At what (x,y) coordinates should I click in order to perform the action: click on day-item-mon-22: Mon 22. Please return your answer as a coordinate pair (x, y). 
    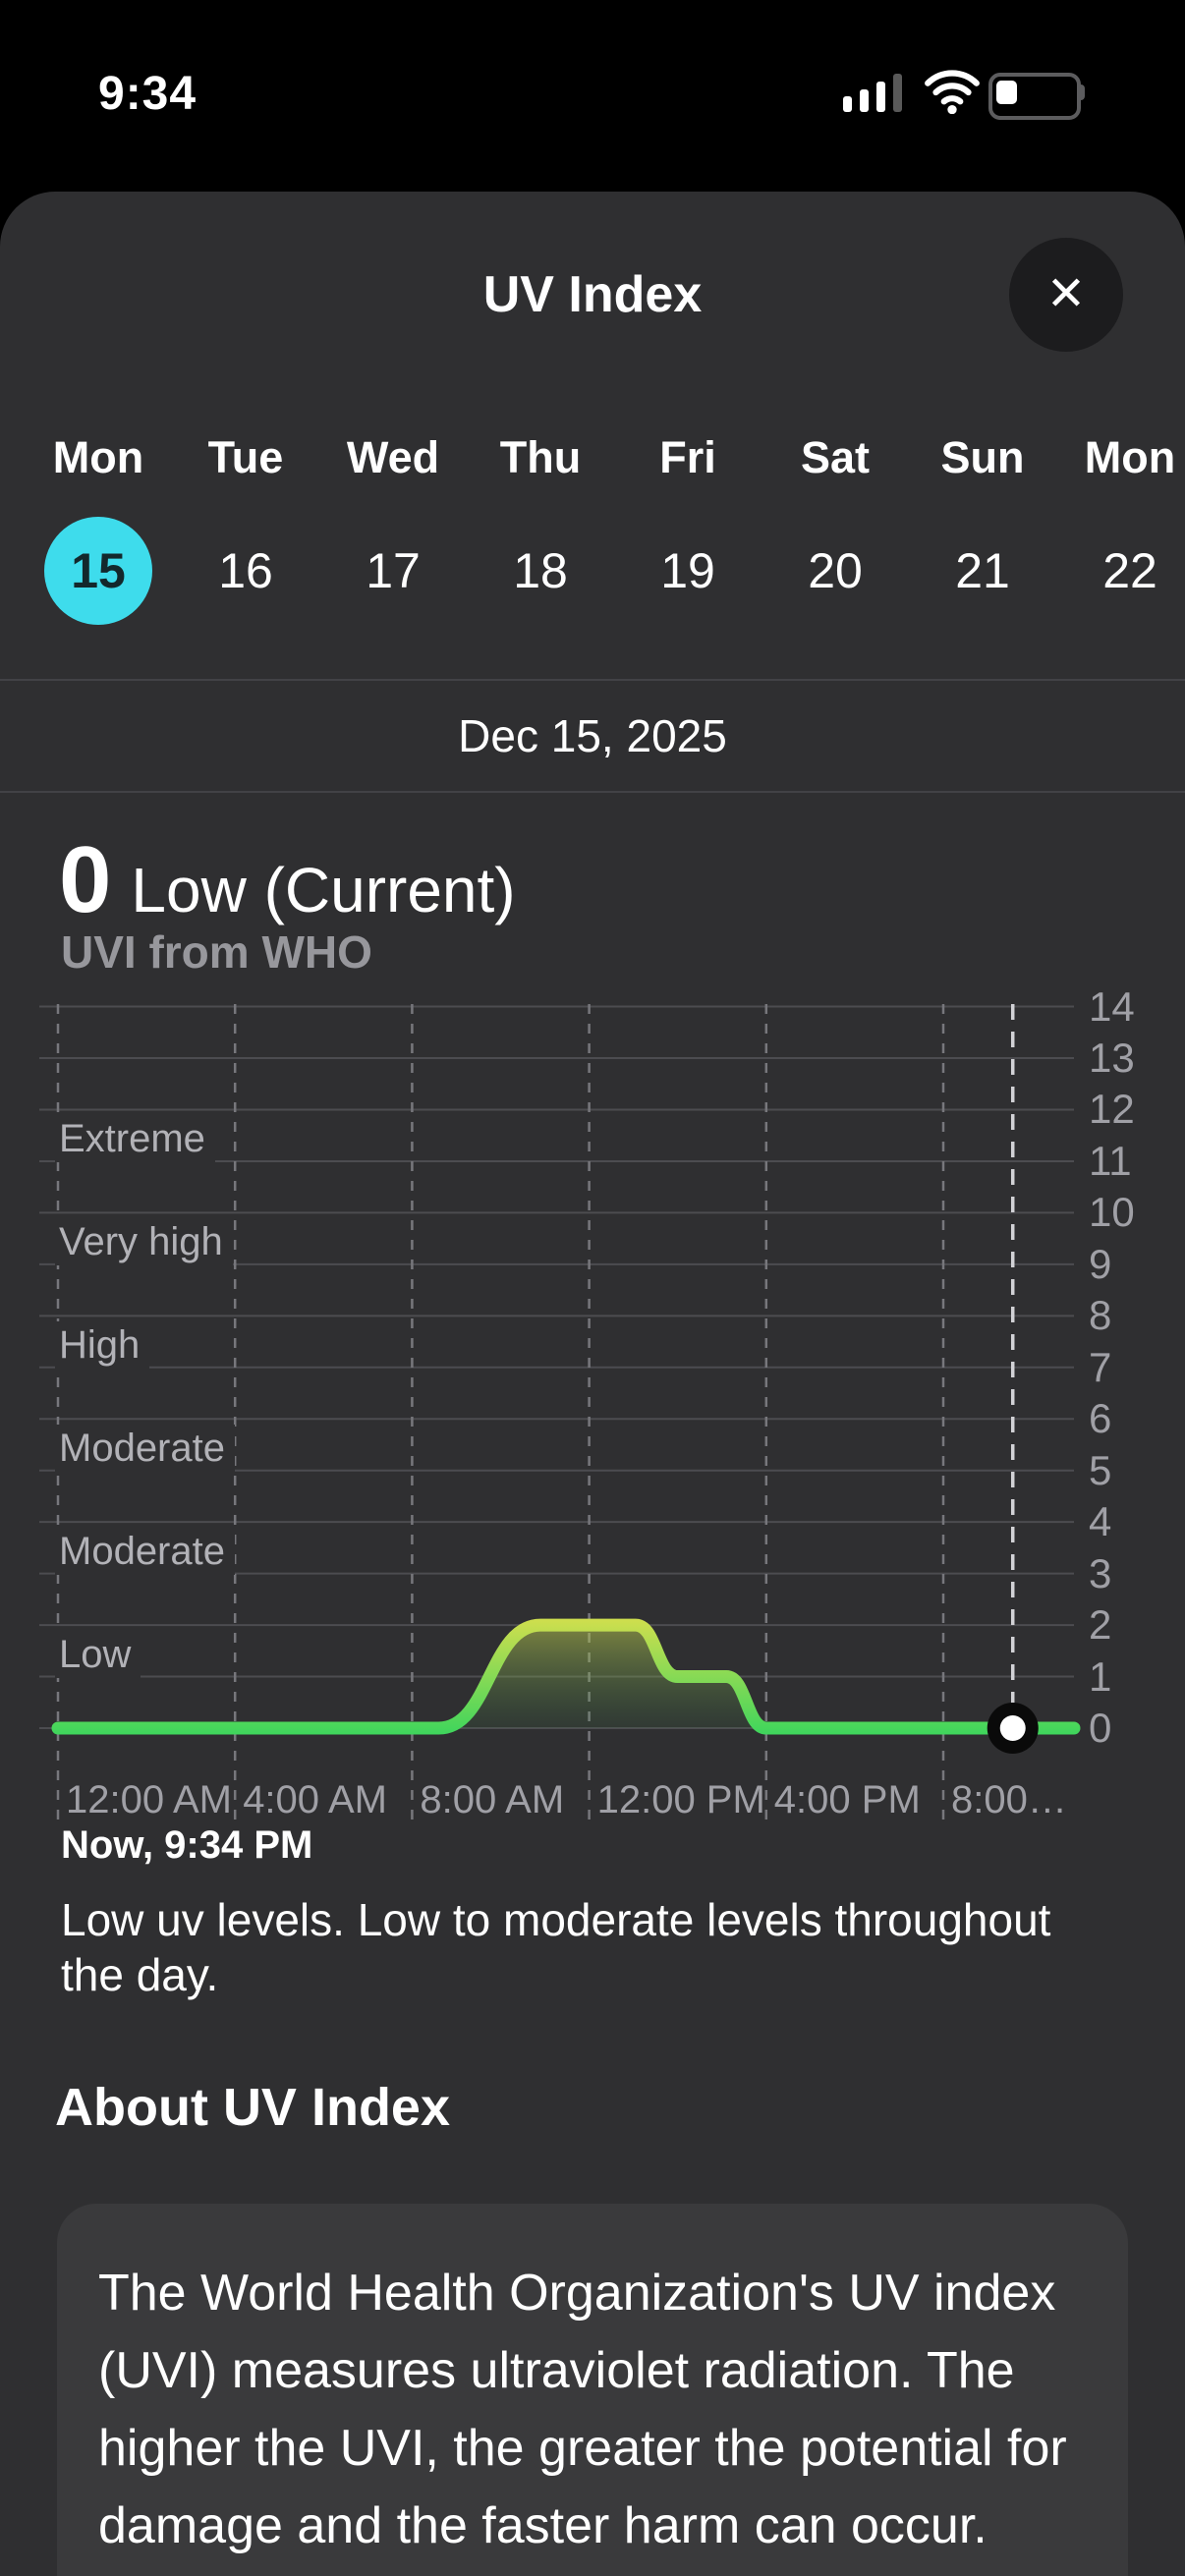
    Looking at the image, I should click on (1120, 528).